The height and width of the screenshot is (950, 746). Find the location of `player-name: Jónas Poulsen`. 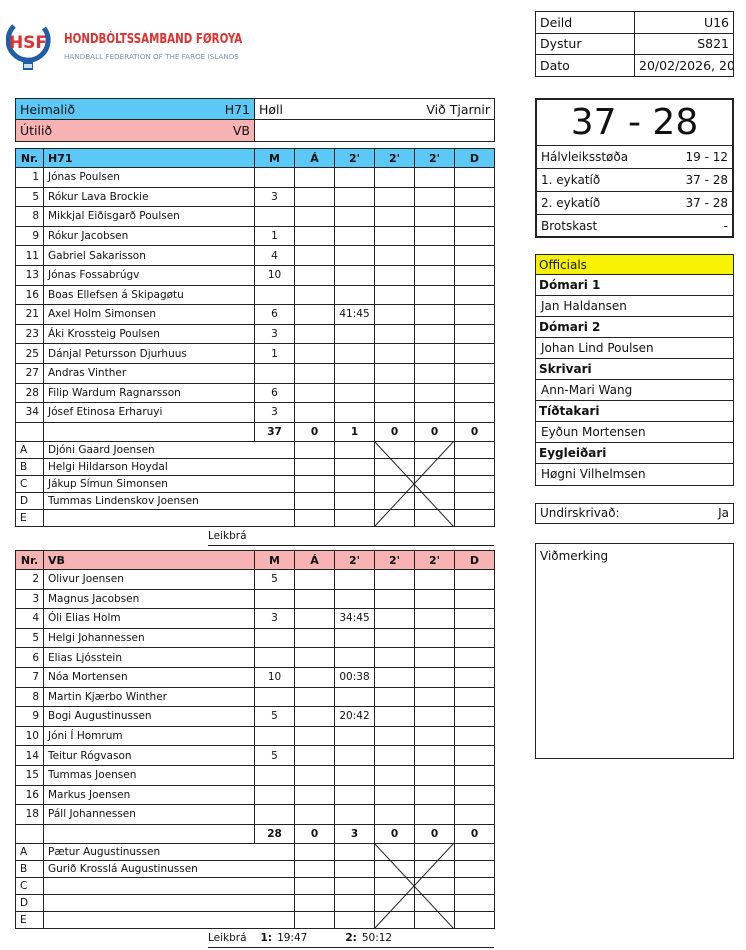

player-name: Jónas Poulsen is located at coordinates (149, 177).